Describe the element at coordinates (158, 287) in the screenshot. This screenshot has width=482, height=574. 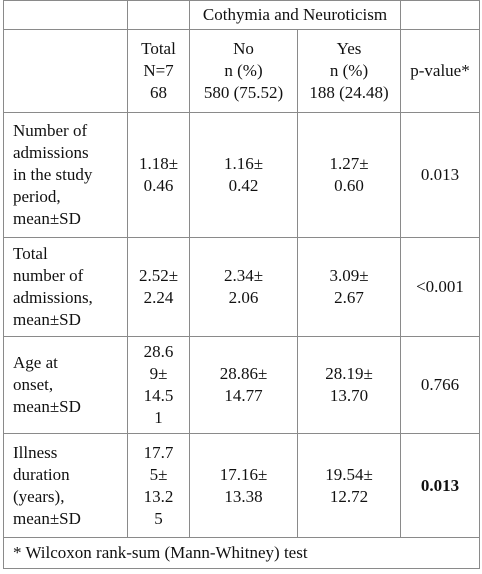
I see `total-cell: 2.52± 2.24` at that location.